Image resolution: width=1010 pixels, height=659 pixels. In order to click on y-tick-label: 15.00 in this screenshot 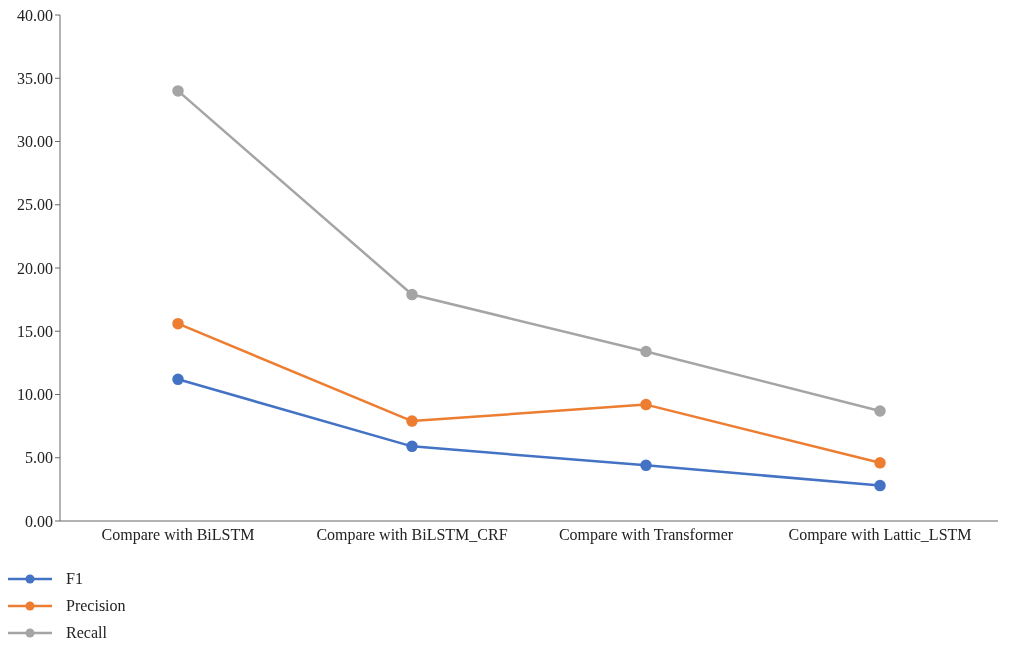, I will do `click(35, 331)`.